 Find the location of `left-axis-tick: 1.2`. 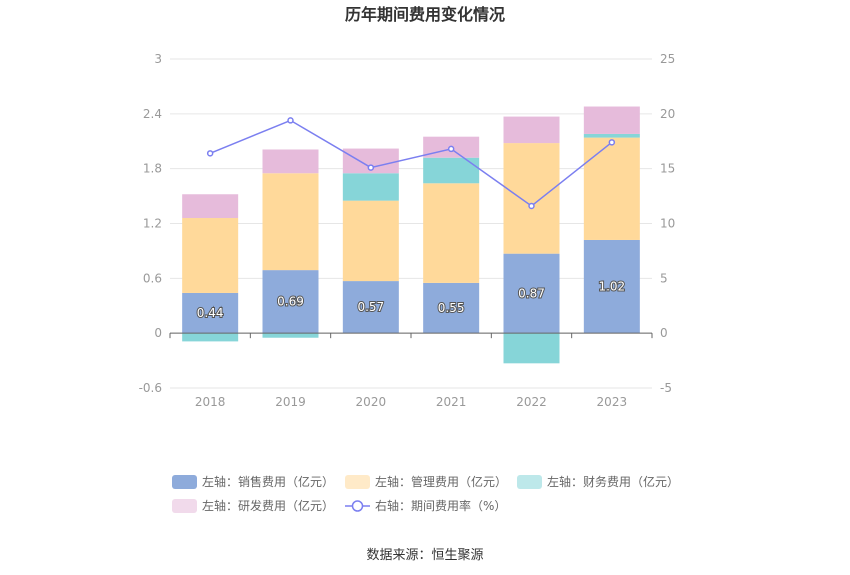

left-axis-tick: 1.2 is located at coordinates (152, 224).